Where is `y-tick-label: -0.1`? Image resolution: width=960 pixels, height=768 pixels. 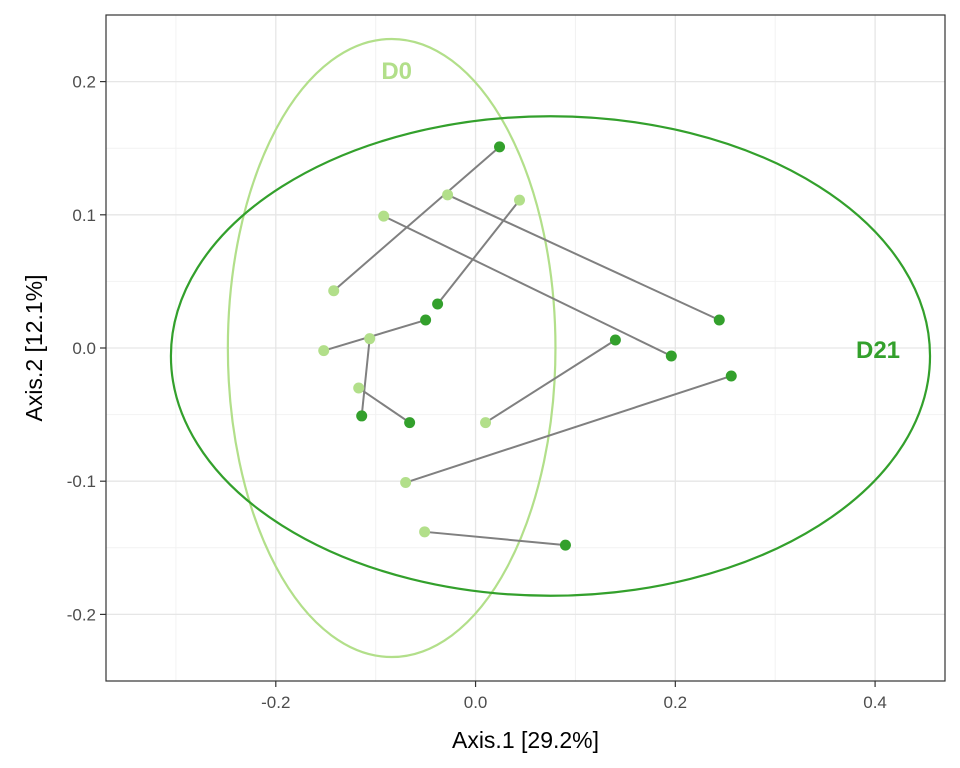
y-tick-label: -0.1 is located at coordinates (81, 481).